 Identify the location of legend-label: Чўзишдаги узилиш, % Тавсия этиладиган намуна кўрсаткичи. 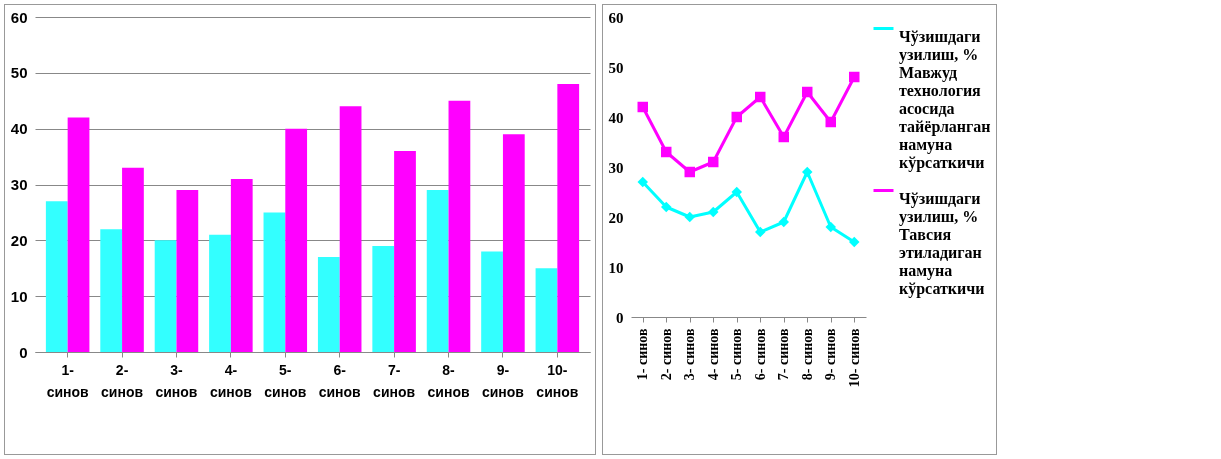
(942, 243).